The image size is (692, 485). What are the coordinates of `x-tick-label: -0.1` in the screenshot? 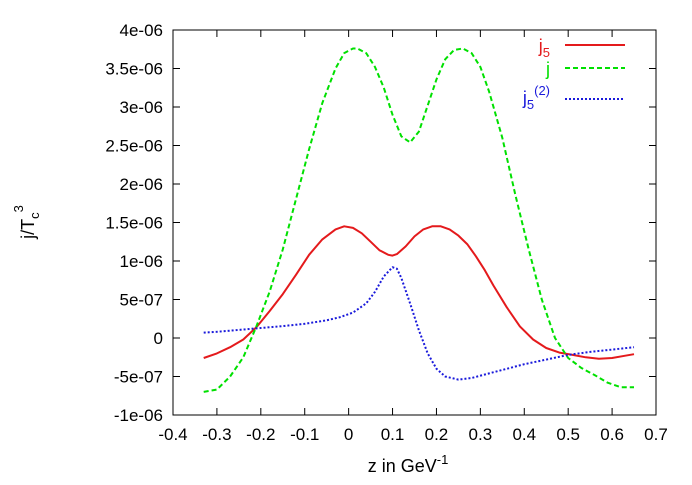 It's located at (304, 434).